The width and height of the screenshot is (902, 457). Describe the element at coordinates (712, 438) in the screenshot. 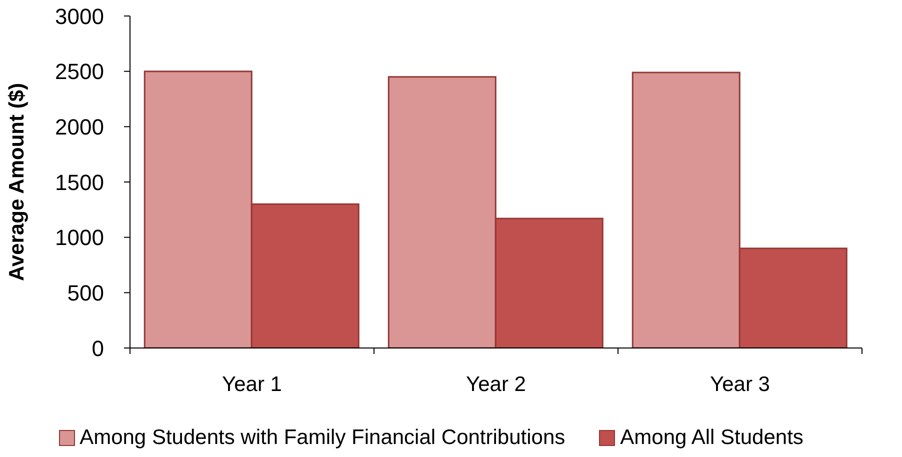

I see `legend-label: Among All Students` at that location.